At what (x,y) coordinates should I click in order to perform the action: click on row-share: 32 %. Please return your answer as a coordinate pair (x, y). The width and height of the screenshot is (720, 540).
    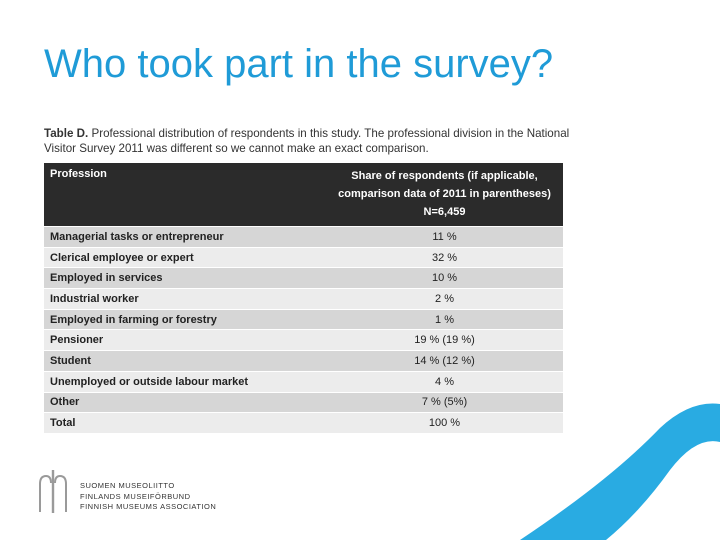
    Looking at the image, I should click on (444, 257).